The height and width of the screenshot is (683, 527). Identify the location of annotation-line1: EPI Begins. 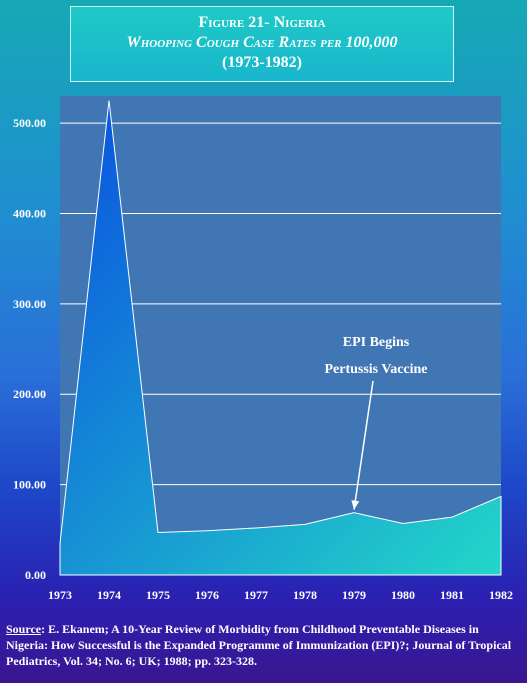
(376, 342).